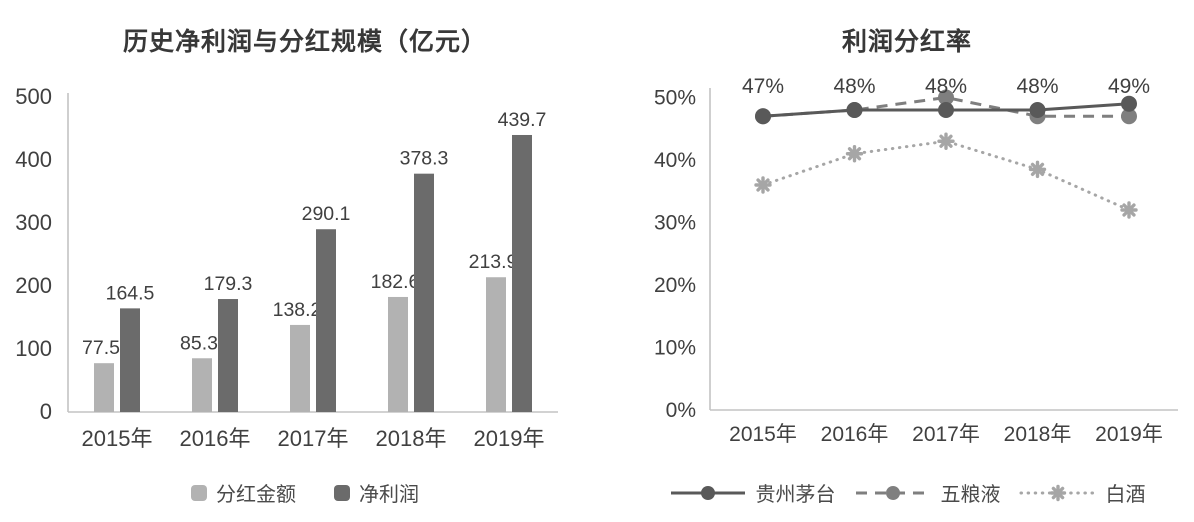 Image resolution: width=1194 pixels, height=522 pixels. What do you see at coordinates (906, 42) in the screenshot?
I see `line-chart-title: 利润分红率` at bounding box center [906, 42].